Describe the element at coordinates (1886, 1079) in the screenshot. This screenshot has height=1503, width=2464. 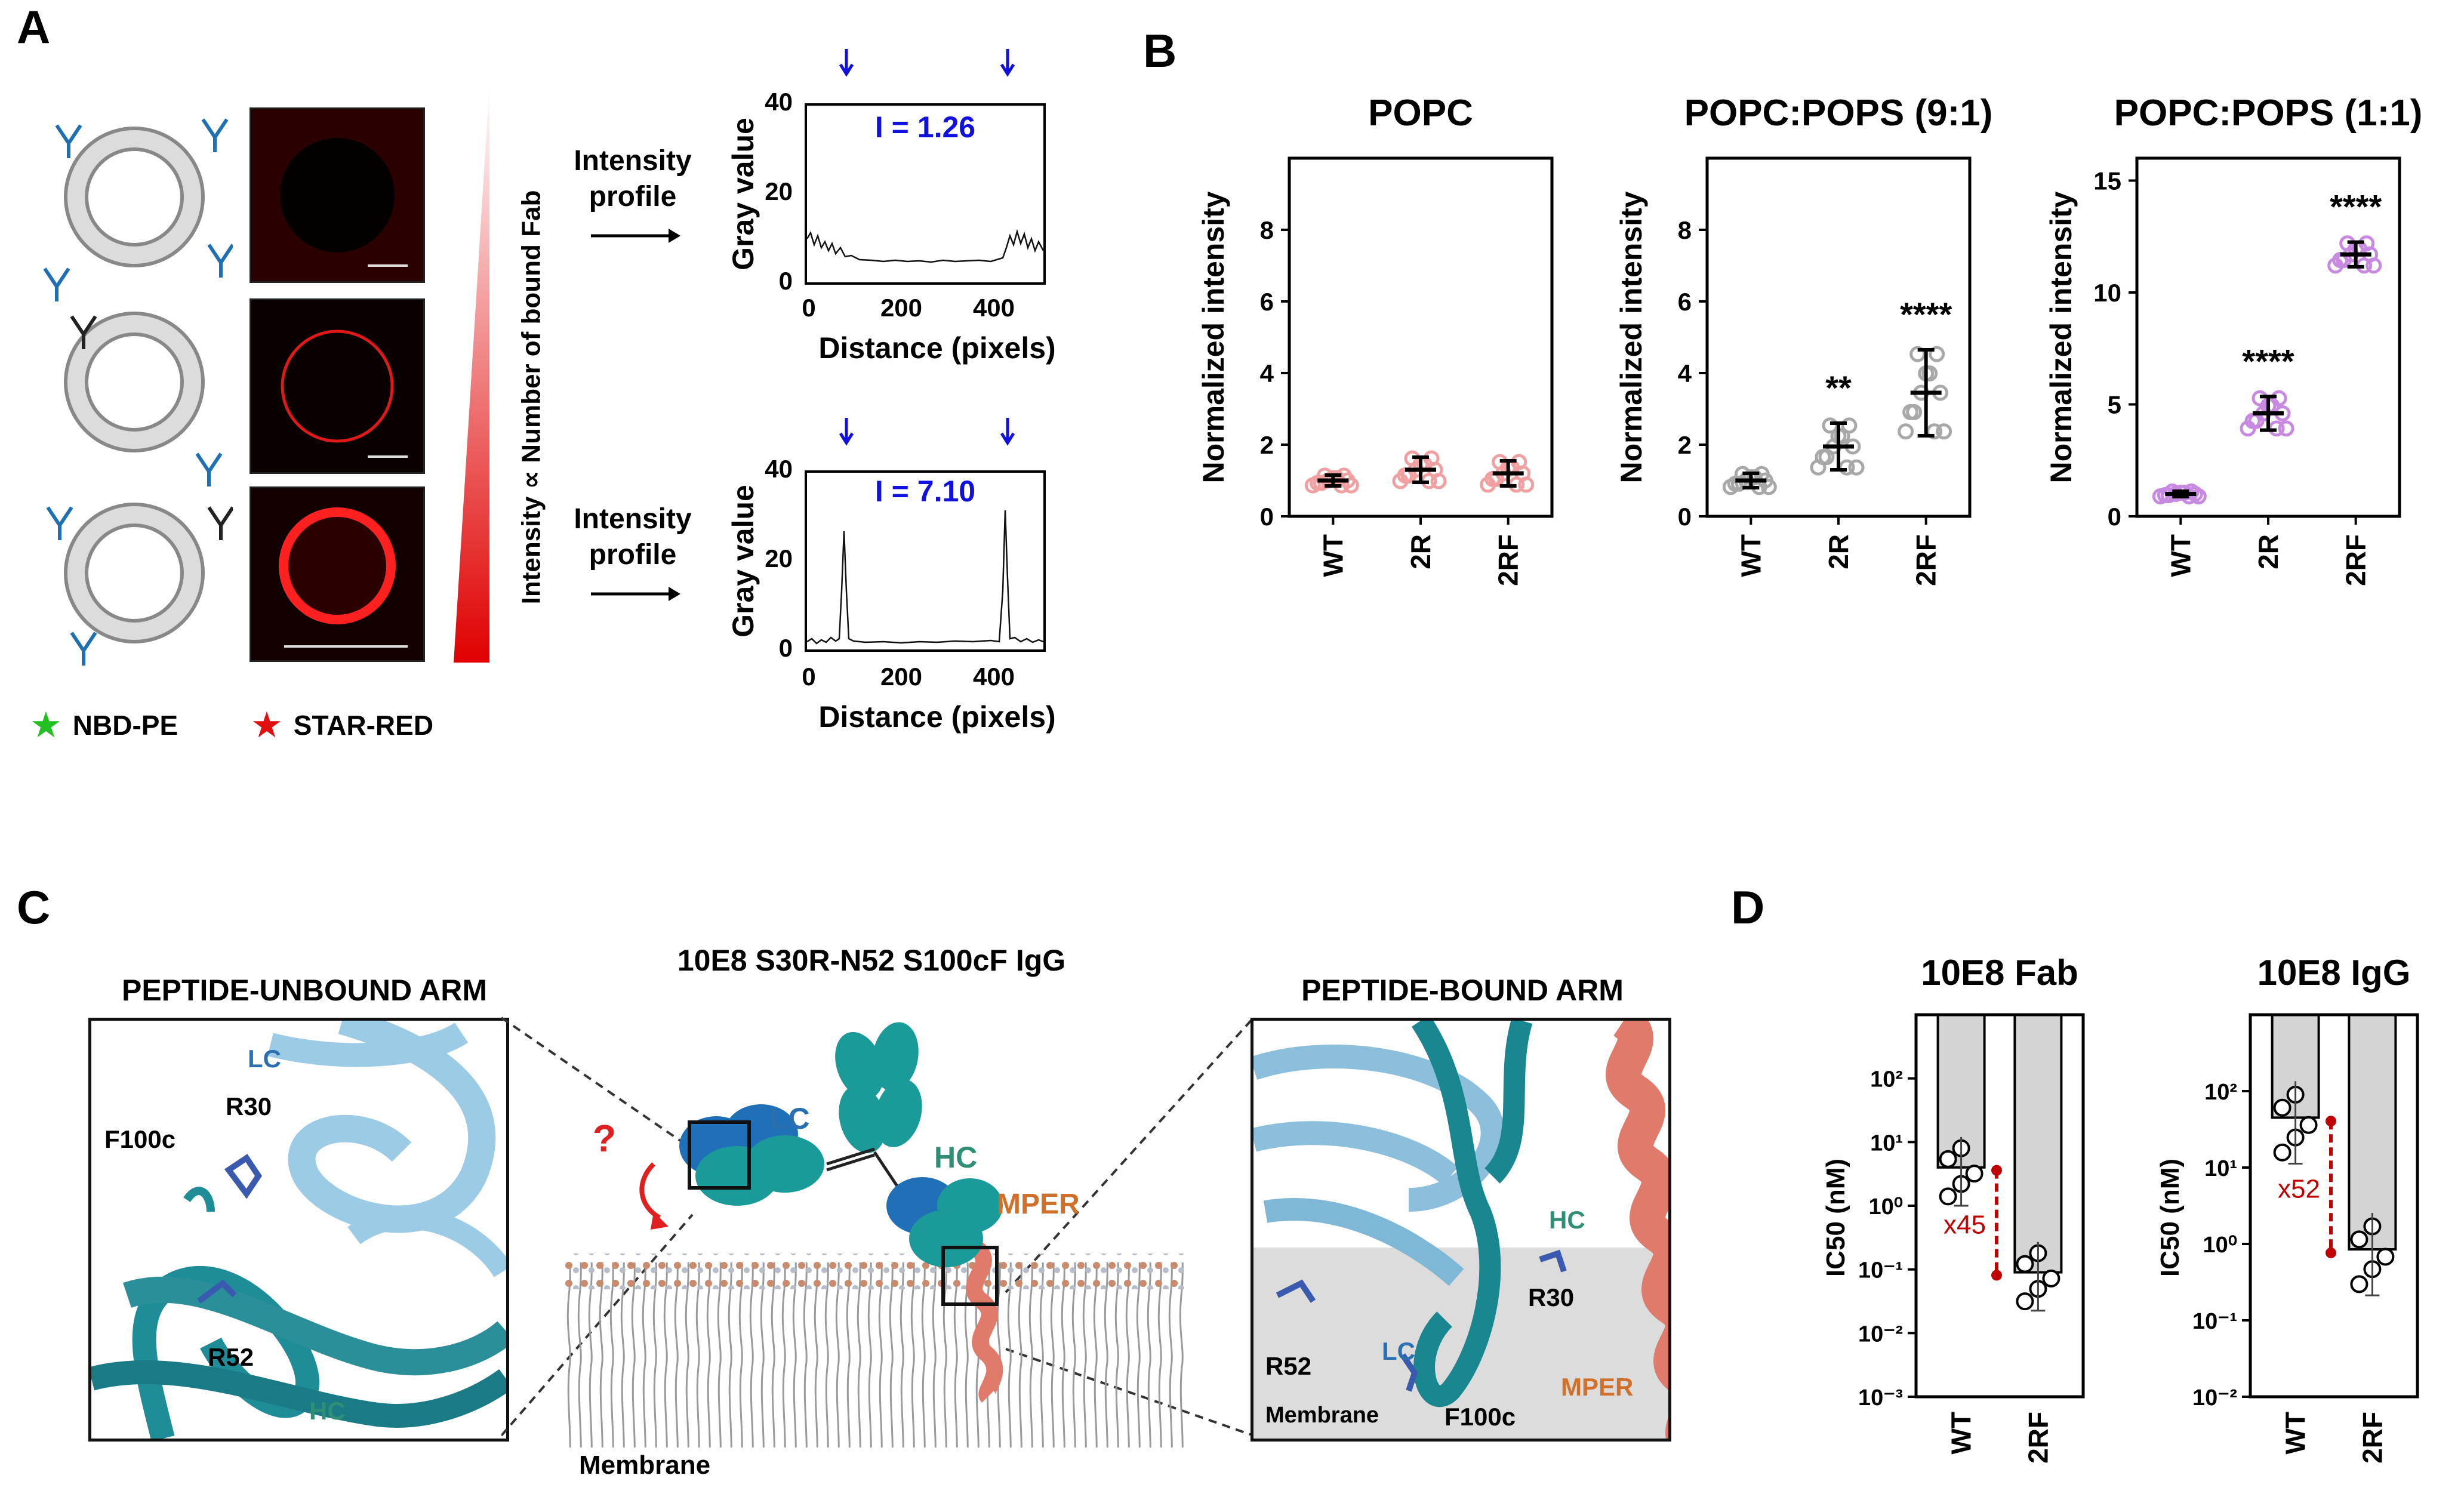
I see `y-tick-label: 10²` at that location.